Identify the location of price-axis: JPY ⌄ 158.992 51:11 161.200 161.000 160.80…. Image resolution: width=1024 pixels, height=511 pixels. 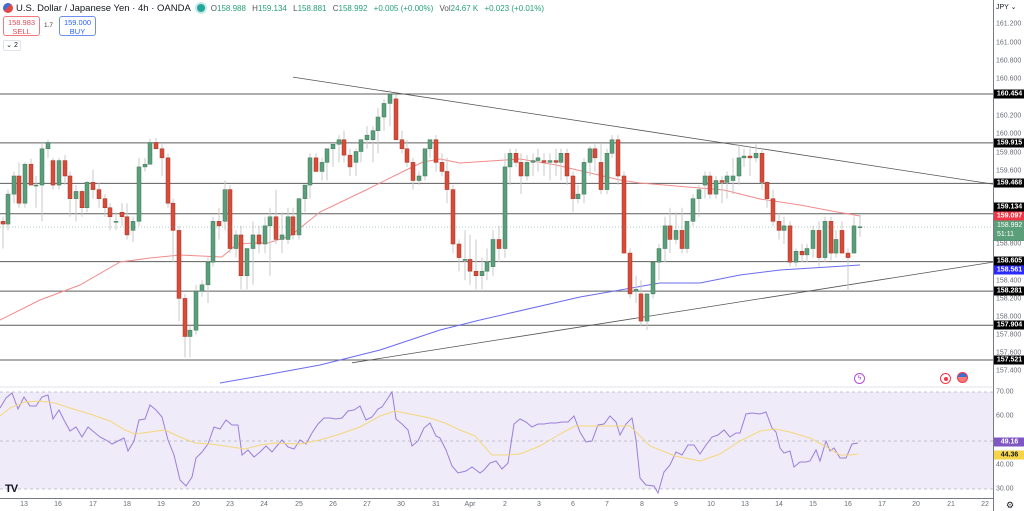
(1008, 255).